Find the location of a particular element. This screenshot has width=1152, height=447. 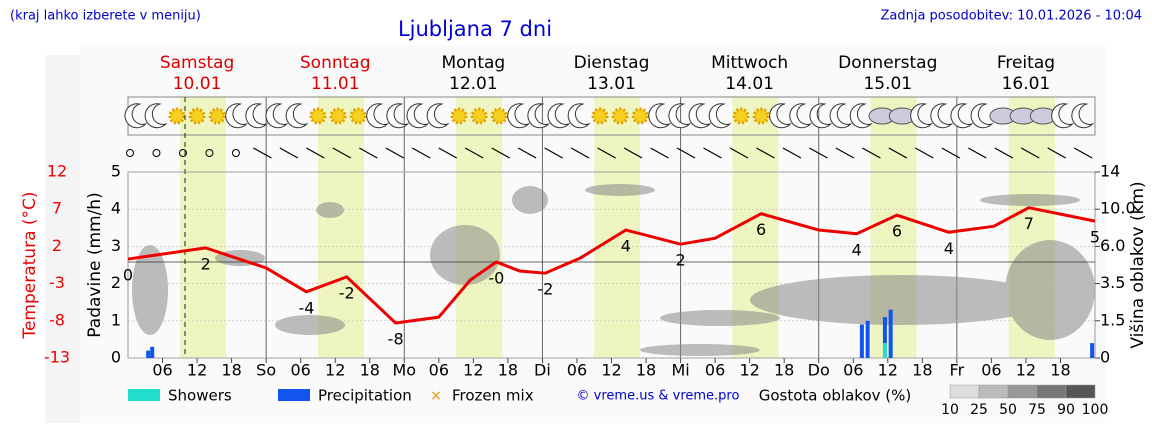

temperature-tick-label: -3 is located at coordinates (57, 282).